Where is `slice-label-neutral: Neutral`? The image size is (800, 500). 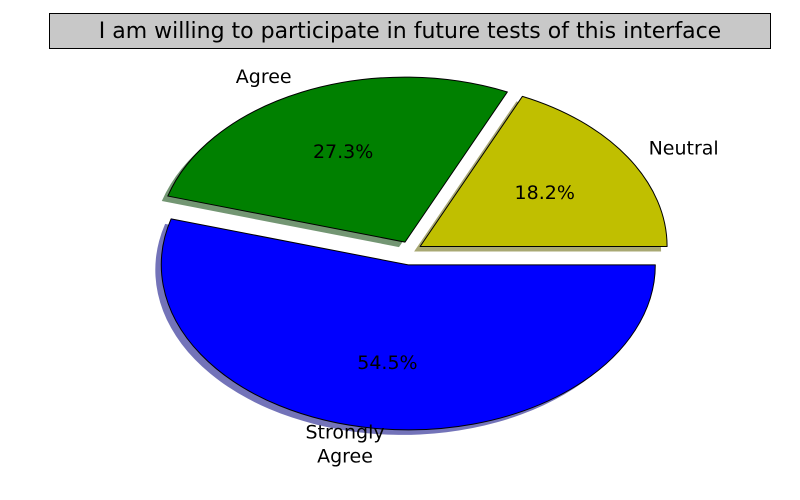
slice-label-neutral: Neutral is located at coordinates (684, 148).